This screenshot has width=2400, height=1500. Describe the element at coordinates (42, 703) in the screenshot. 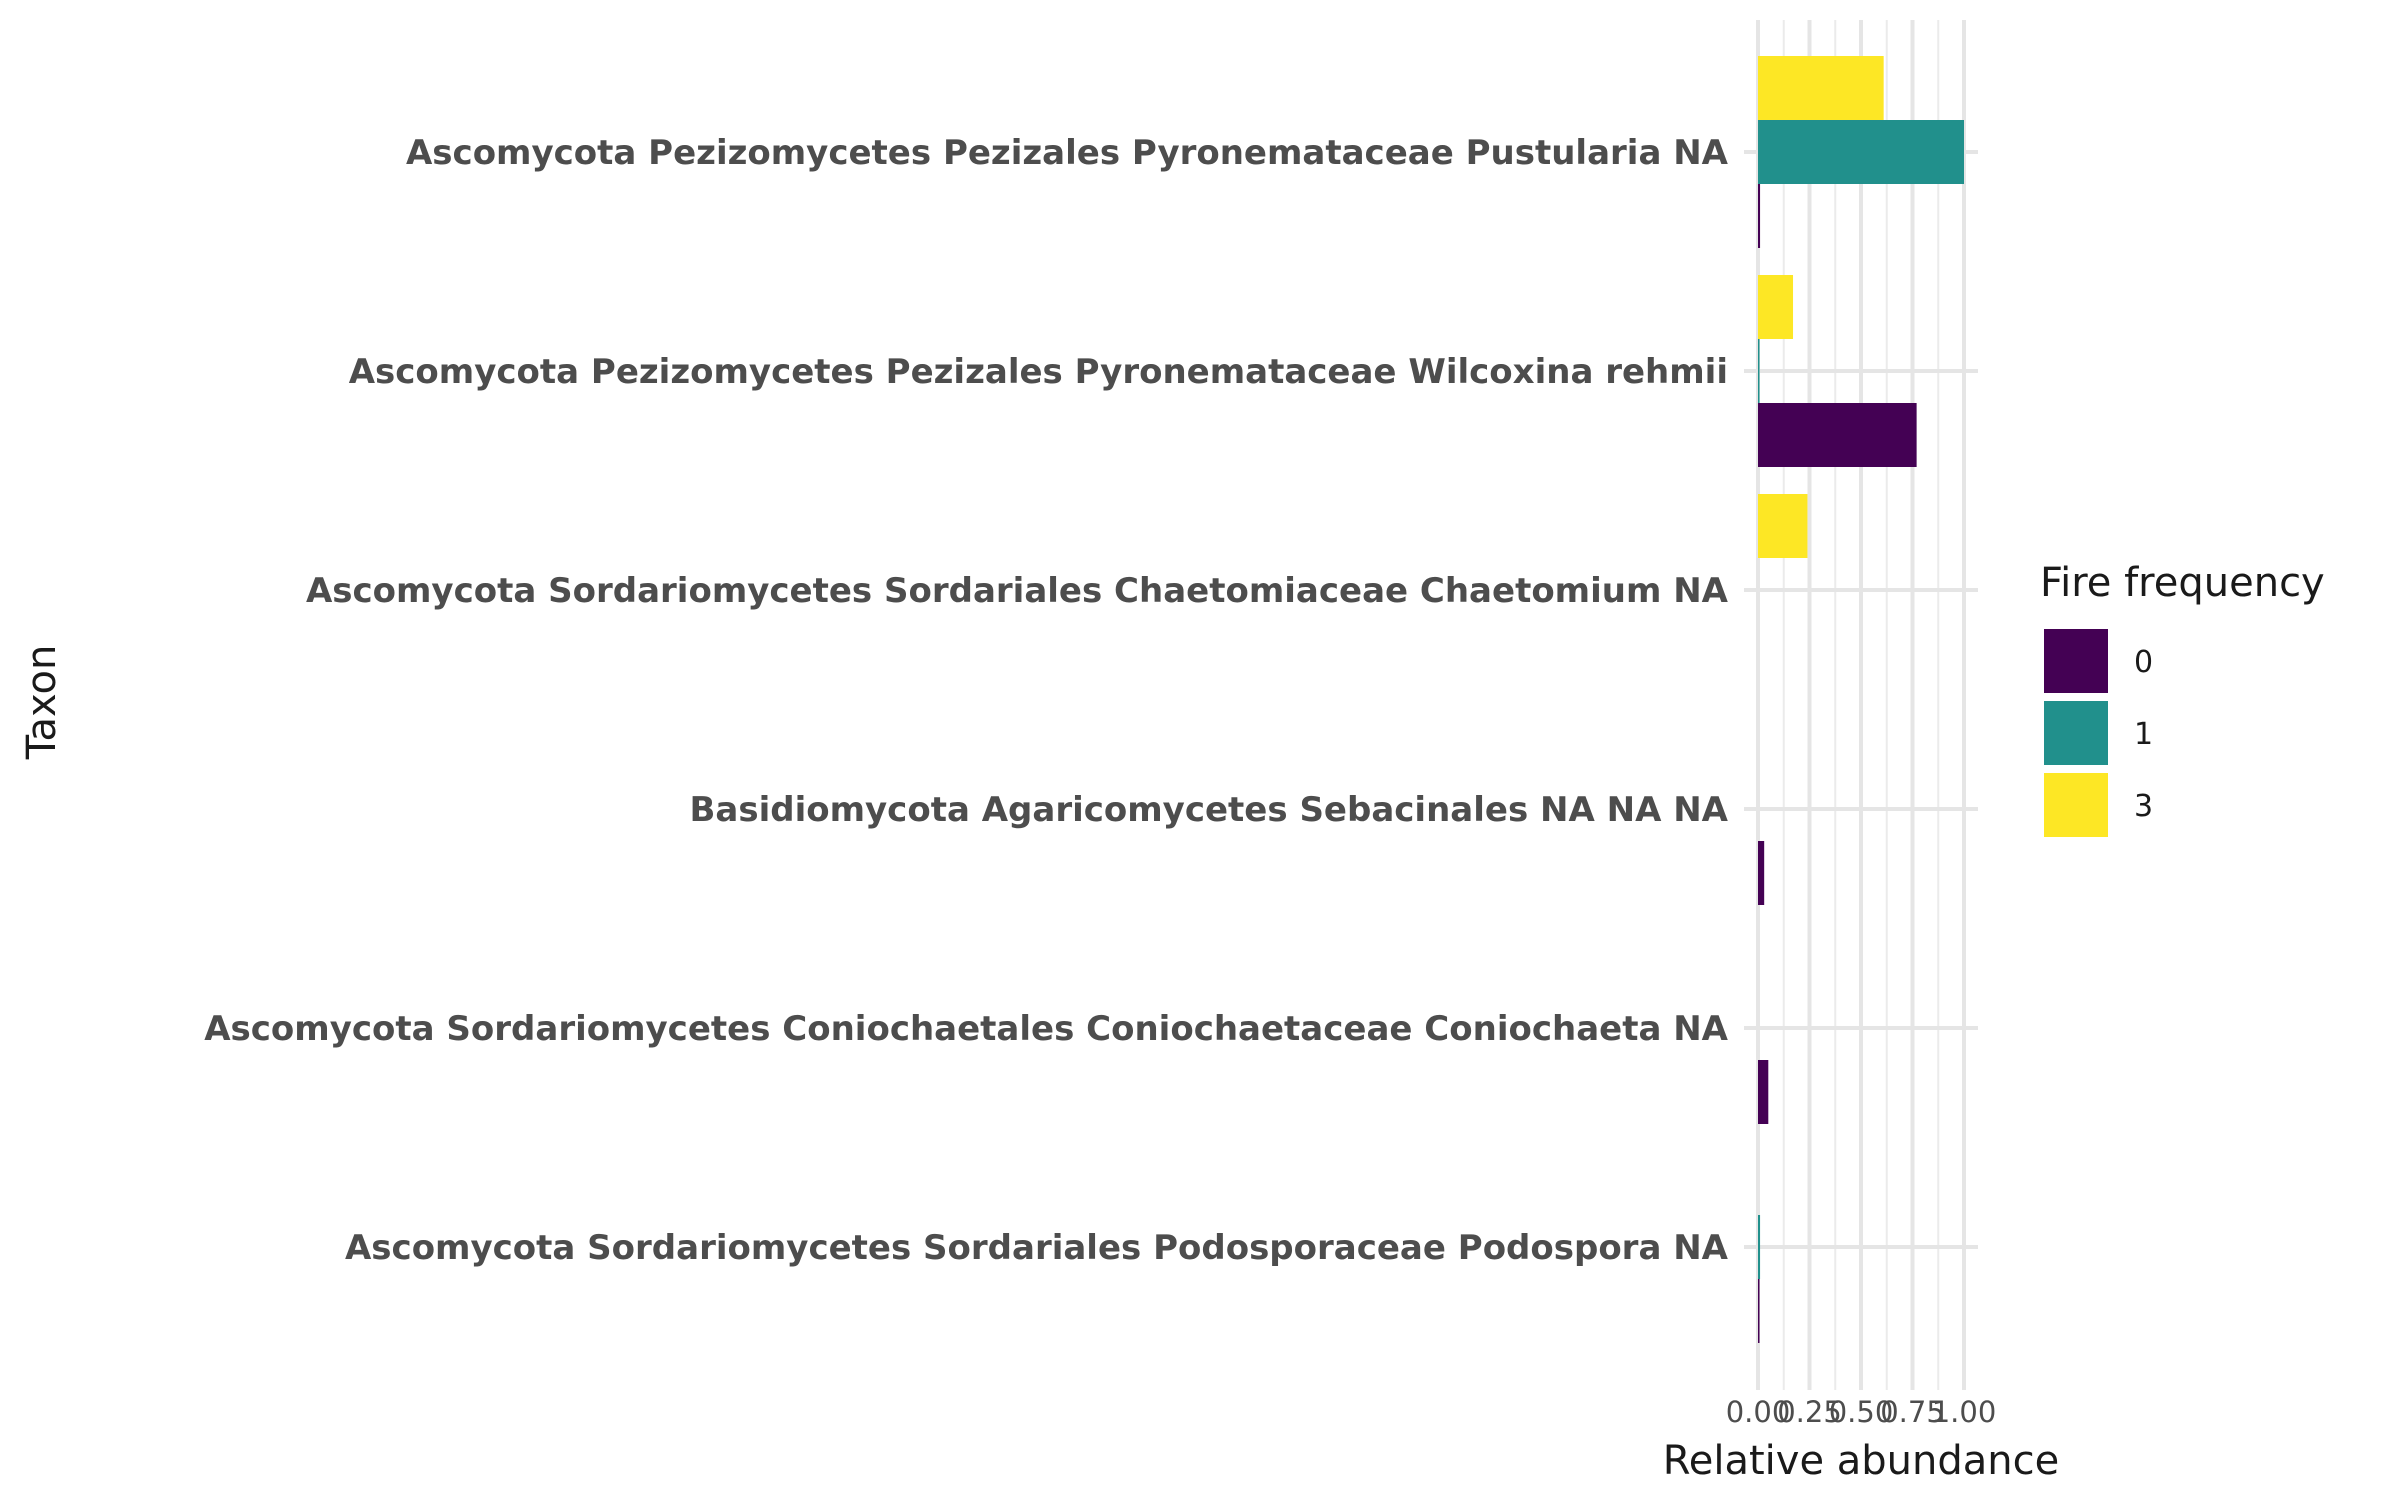

I see `y-axis-title: Taxon` at that location.